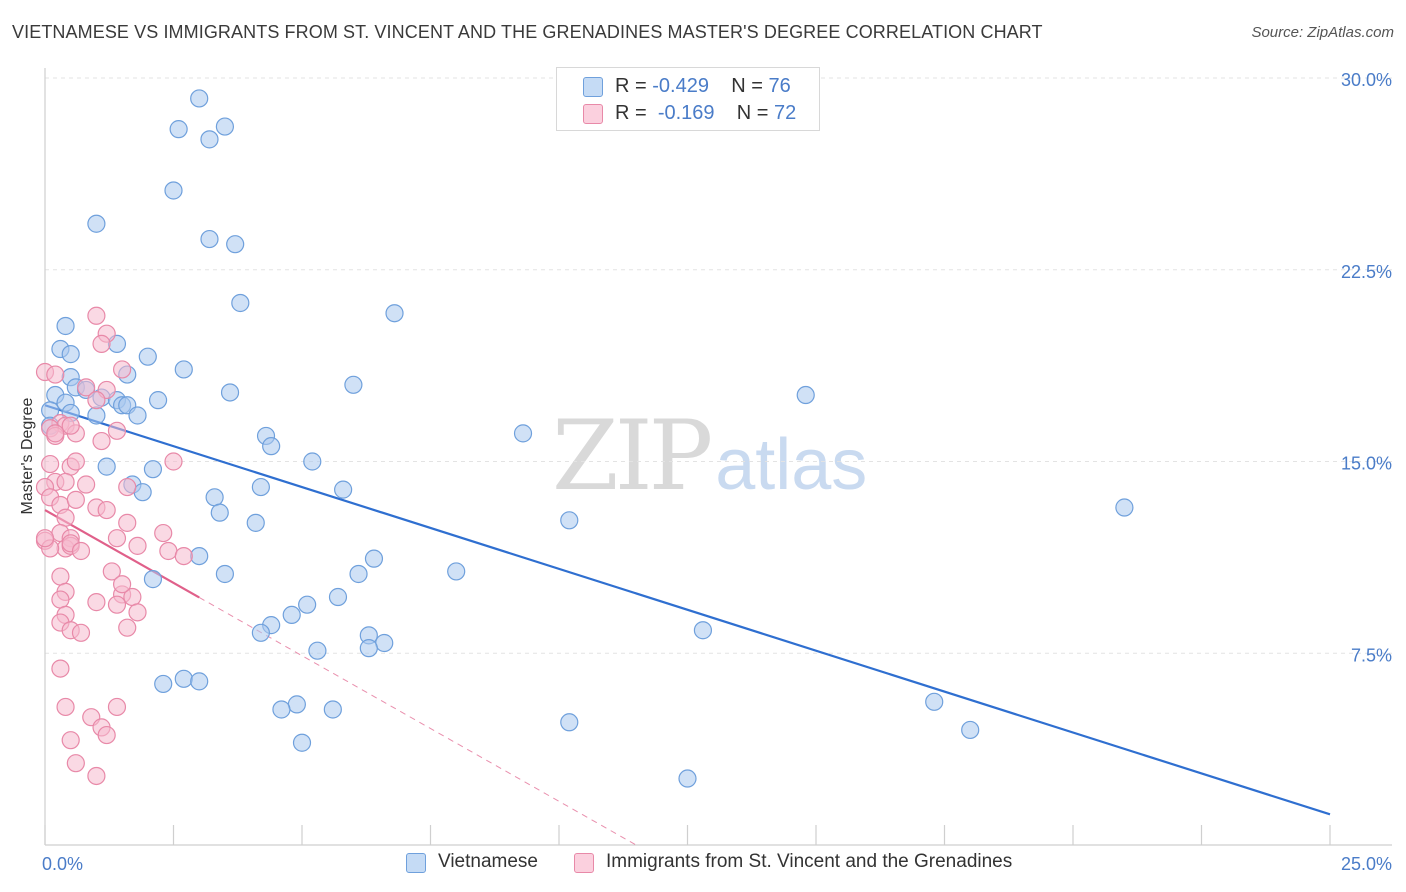 This screenshot has width=1406, height=892. What do you see at coordinates (584, 863) in the screenshot?
I see `bottom-legend-swatch-pink` at bounding box center [584, 863].